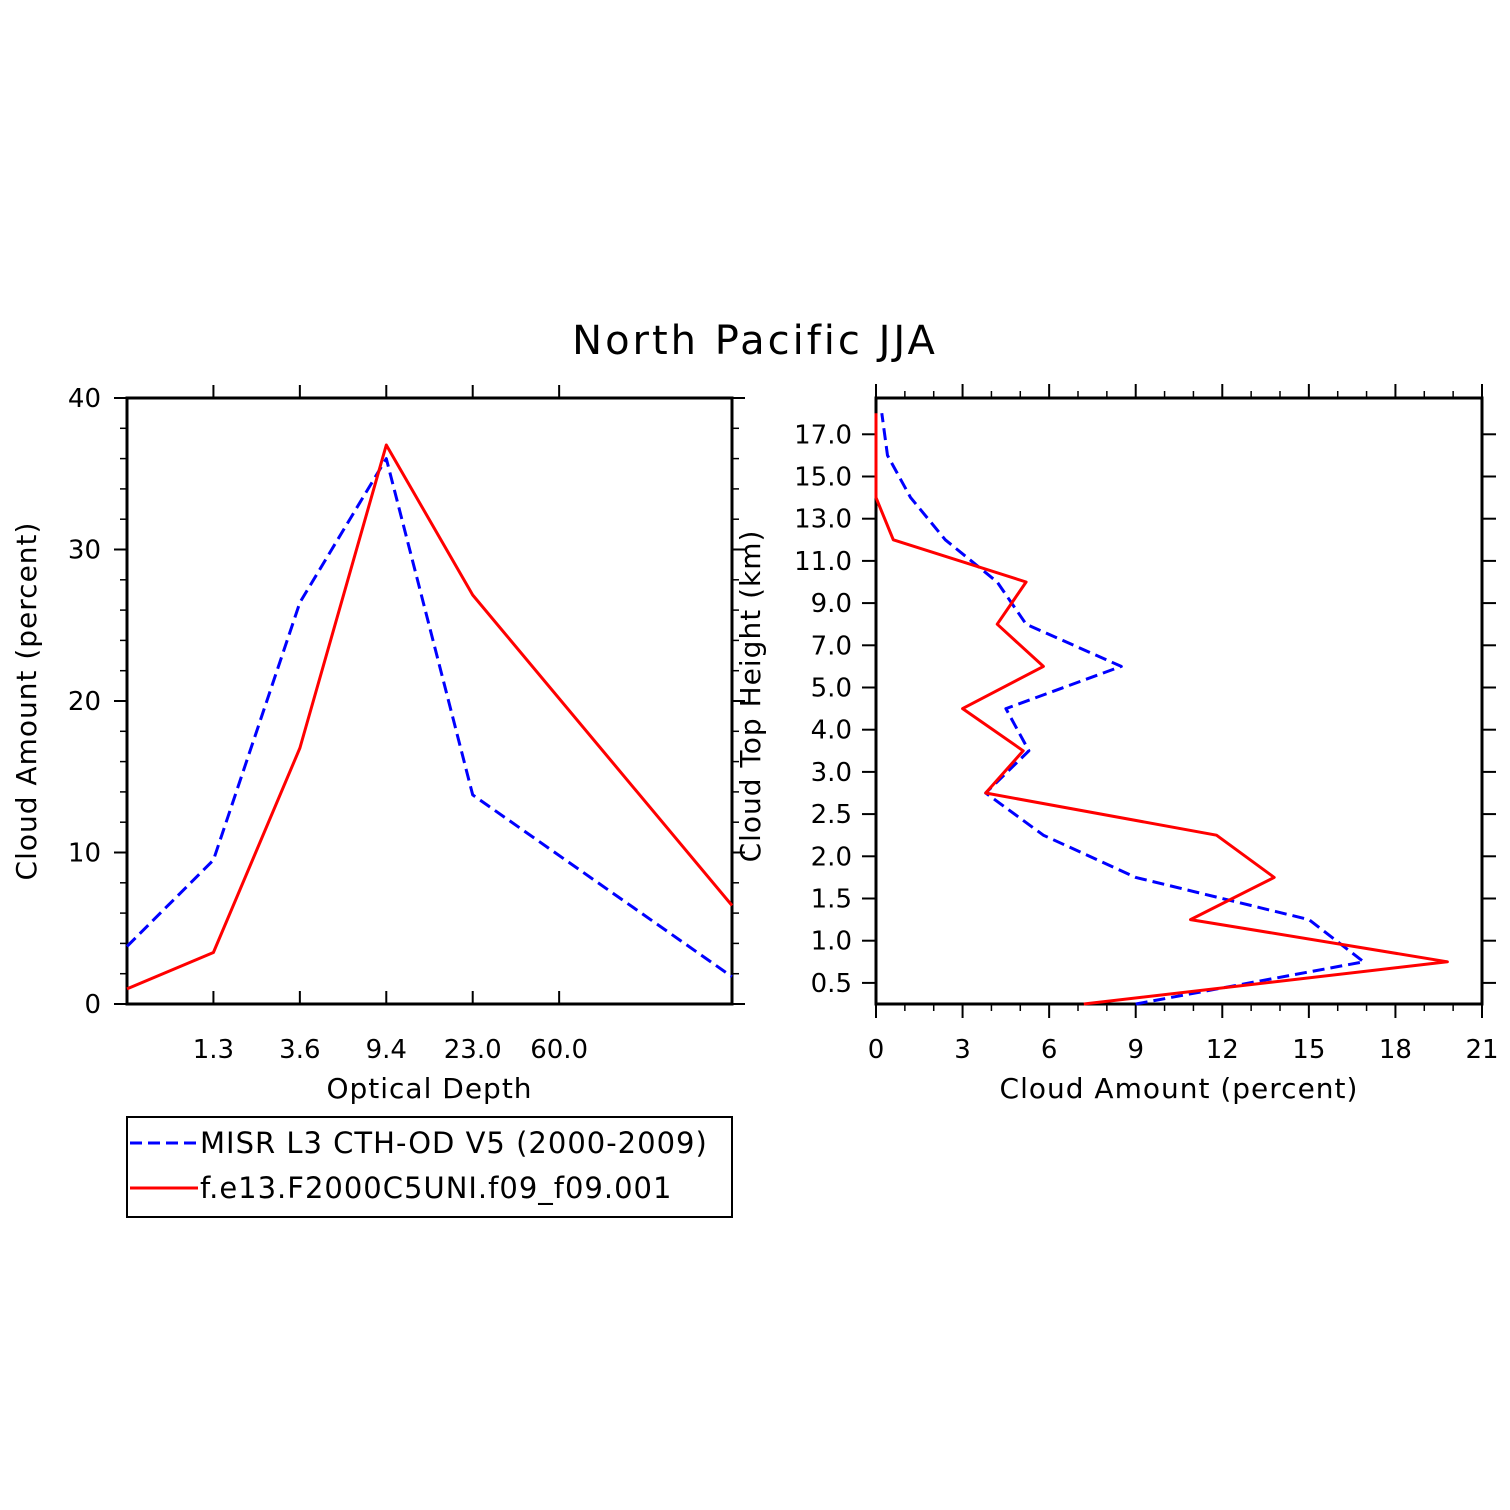  Describe the element at coordinates (831, 899) in the screenshot. I see `y-tick-label: 1.5` at that location.